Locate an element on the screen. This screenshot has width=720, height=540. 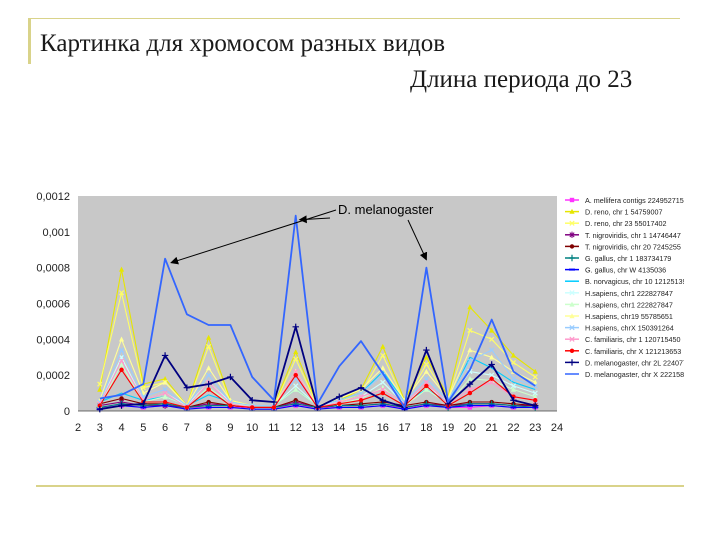
x-tick-label: 2 is located at coordinates (78, 428).